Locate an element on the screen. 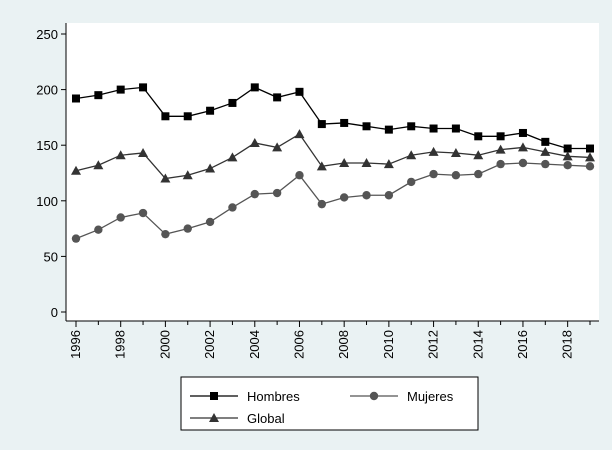 The width and height of the screenshot is (612, 450). x-tick-label: 2008 is located at coordinates (343, 344).